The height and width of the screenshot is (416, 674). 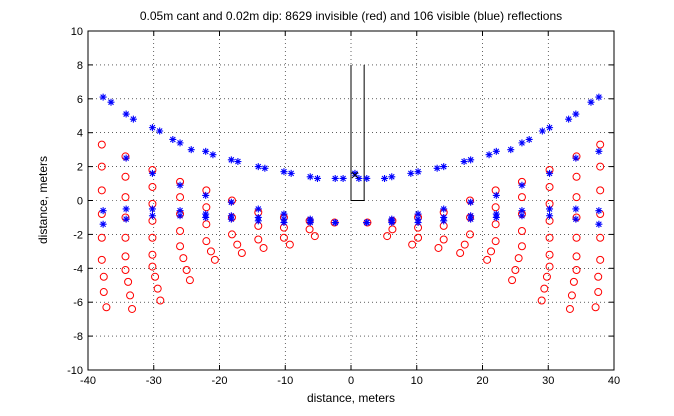 I want to click on y-tick-label: -4, so click(x=78, y=269).